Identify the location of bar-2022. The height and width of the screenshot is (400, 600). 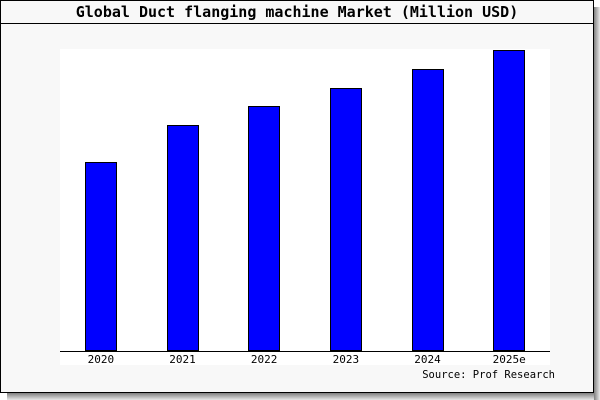
(264, 228).